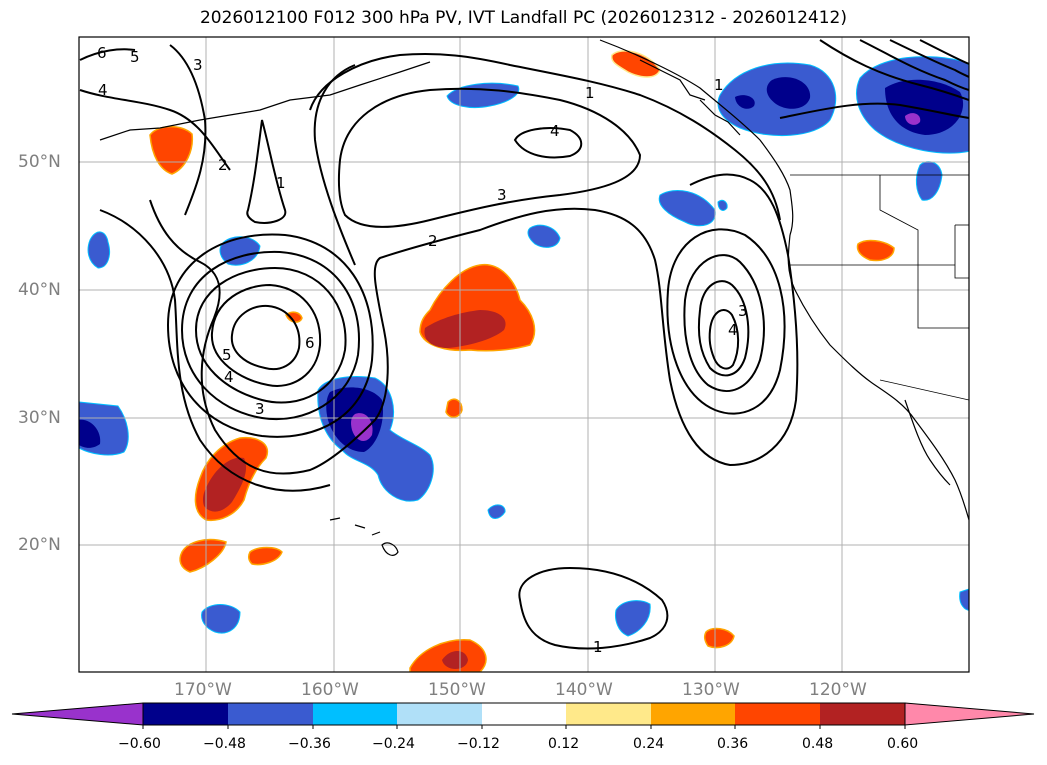  I want to click on neg-fill-alaska-1-small, so click(745, 102).